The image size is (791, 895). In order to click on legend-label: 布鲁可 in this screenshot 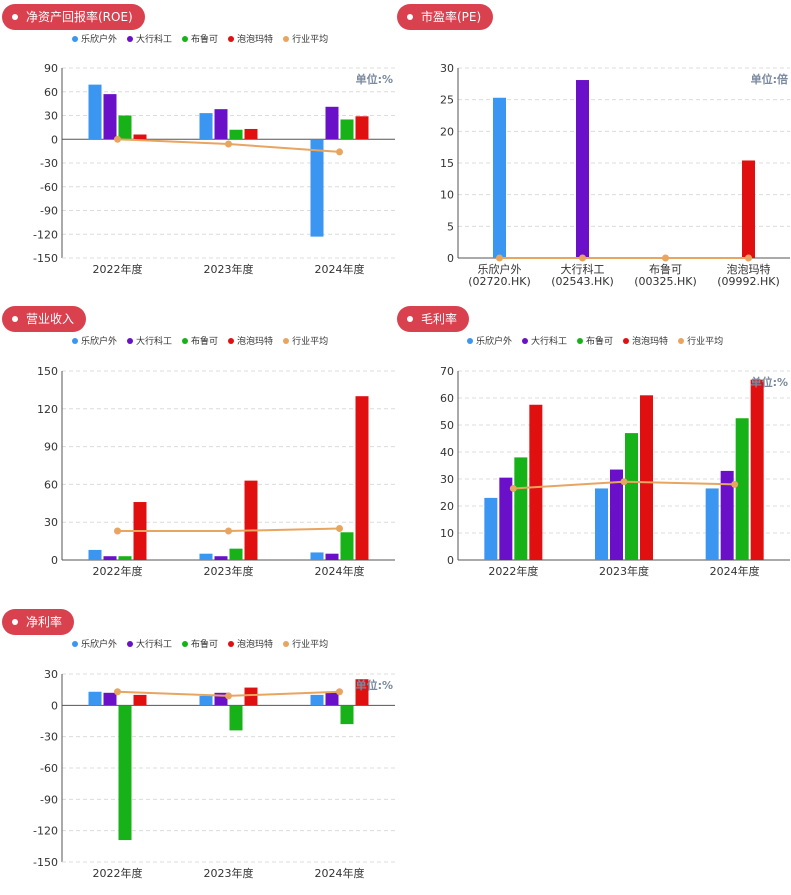, I will do `click(205, 645)`.